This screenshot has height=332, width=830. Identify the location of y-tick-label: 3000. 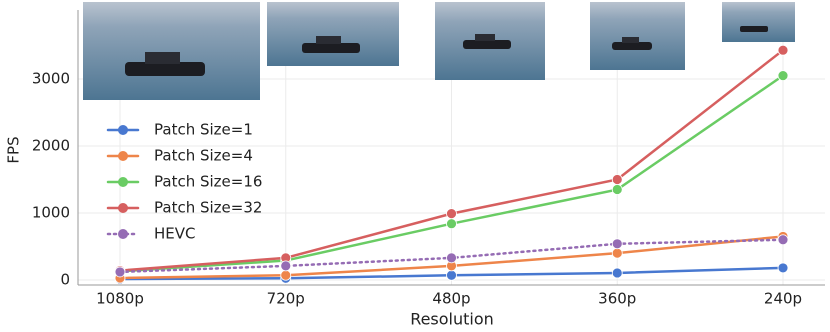
(51, 79).